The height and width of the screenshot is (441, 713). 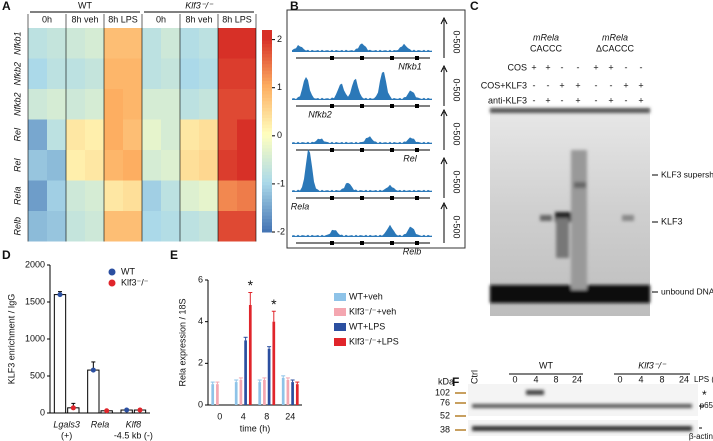 I want to click on annotation: *, so click(x=251, y=285).